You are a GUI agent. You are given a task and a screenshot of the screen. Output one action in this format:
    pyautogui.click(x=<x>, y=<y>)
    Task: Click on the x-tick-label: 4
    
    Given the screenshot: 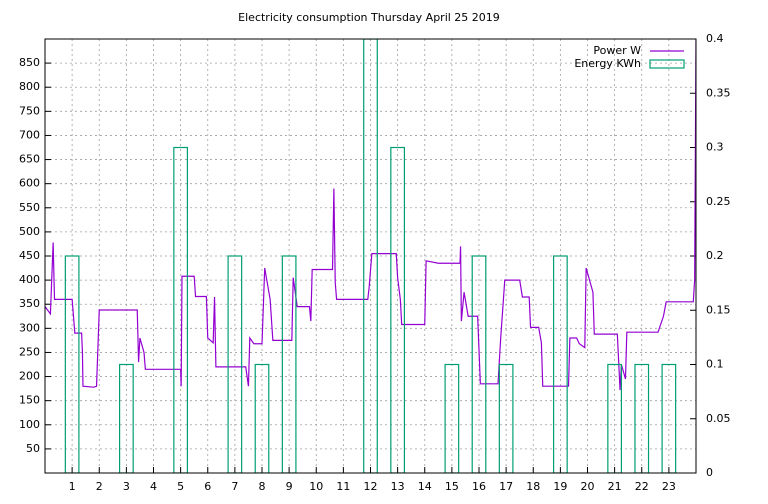 What is the action you would take?
    pyautogui.click(x=153, y=486)
    